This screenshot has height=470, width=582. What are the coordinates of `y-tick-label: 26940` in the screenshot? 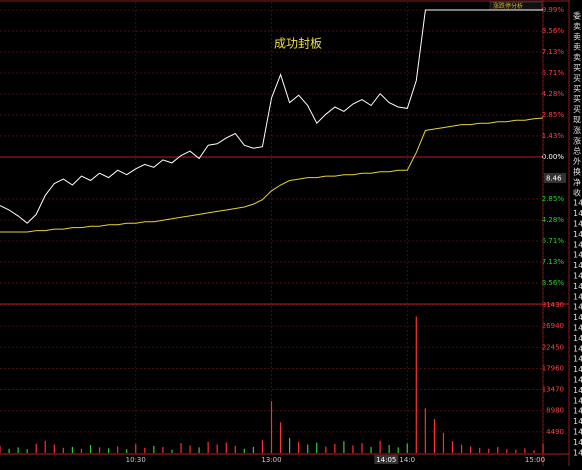 It's located at (553, 326).